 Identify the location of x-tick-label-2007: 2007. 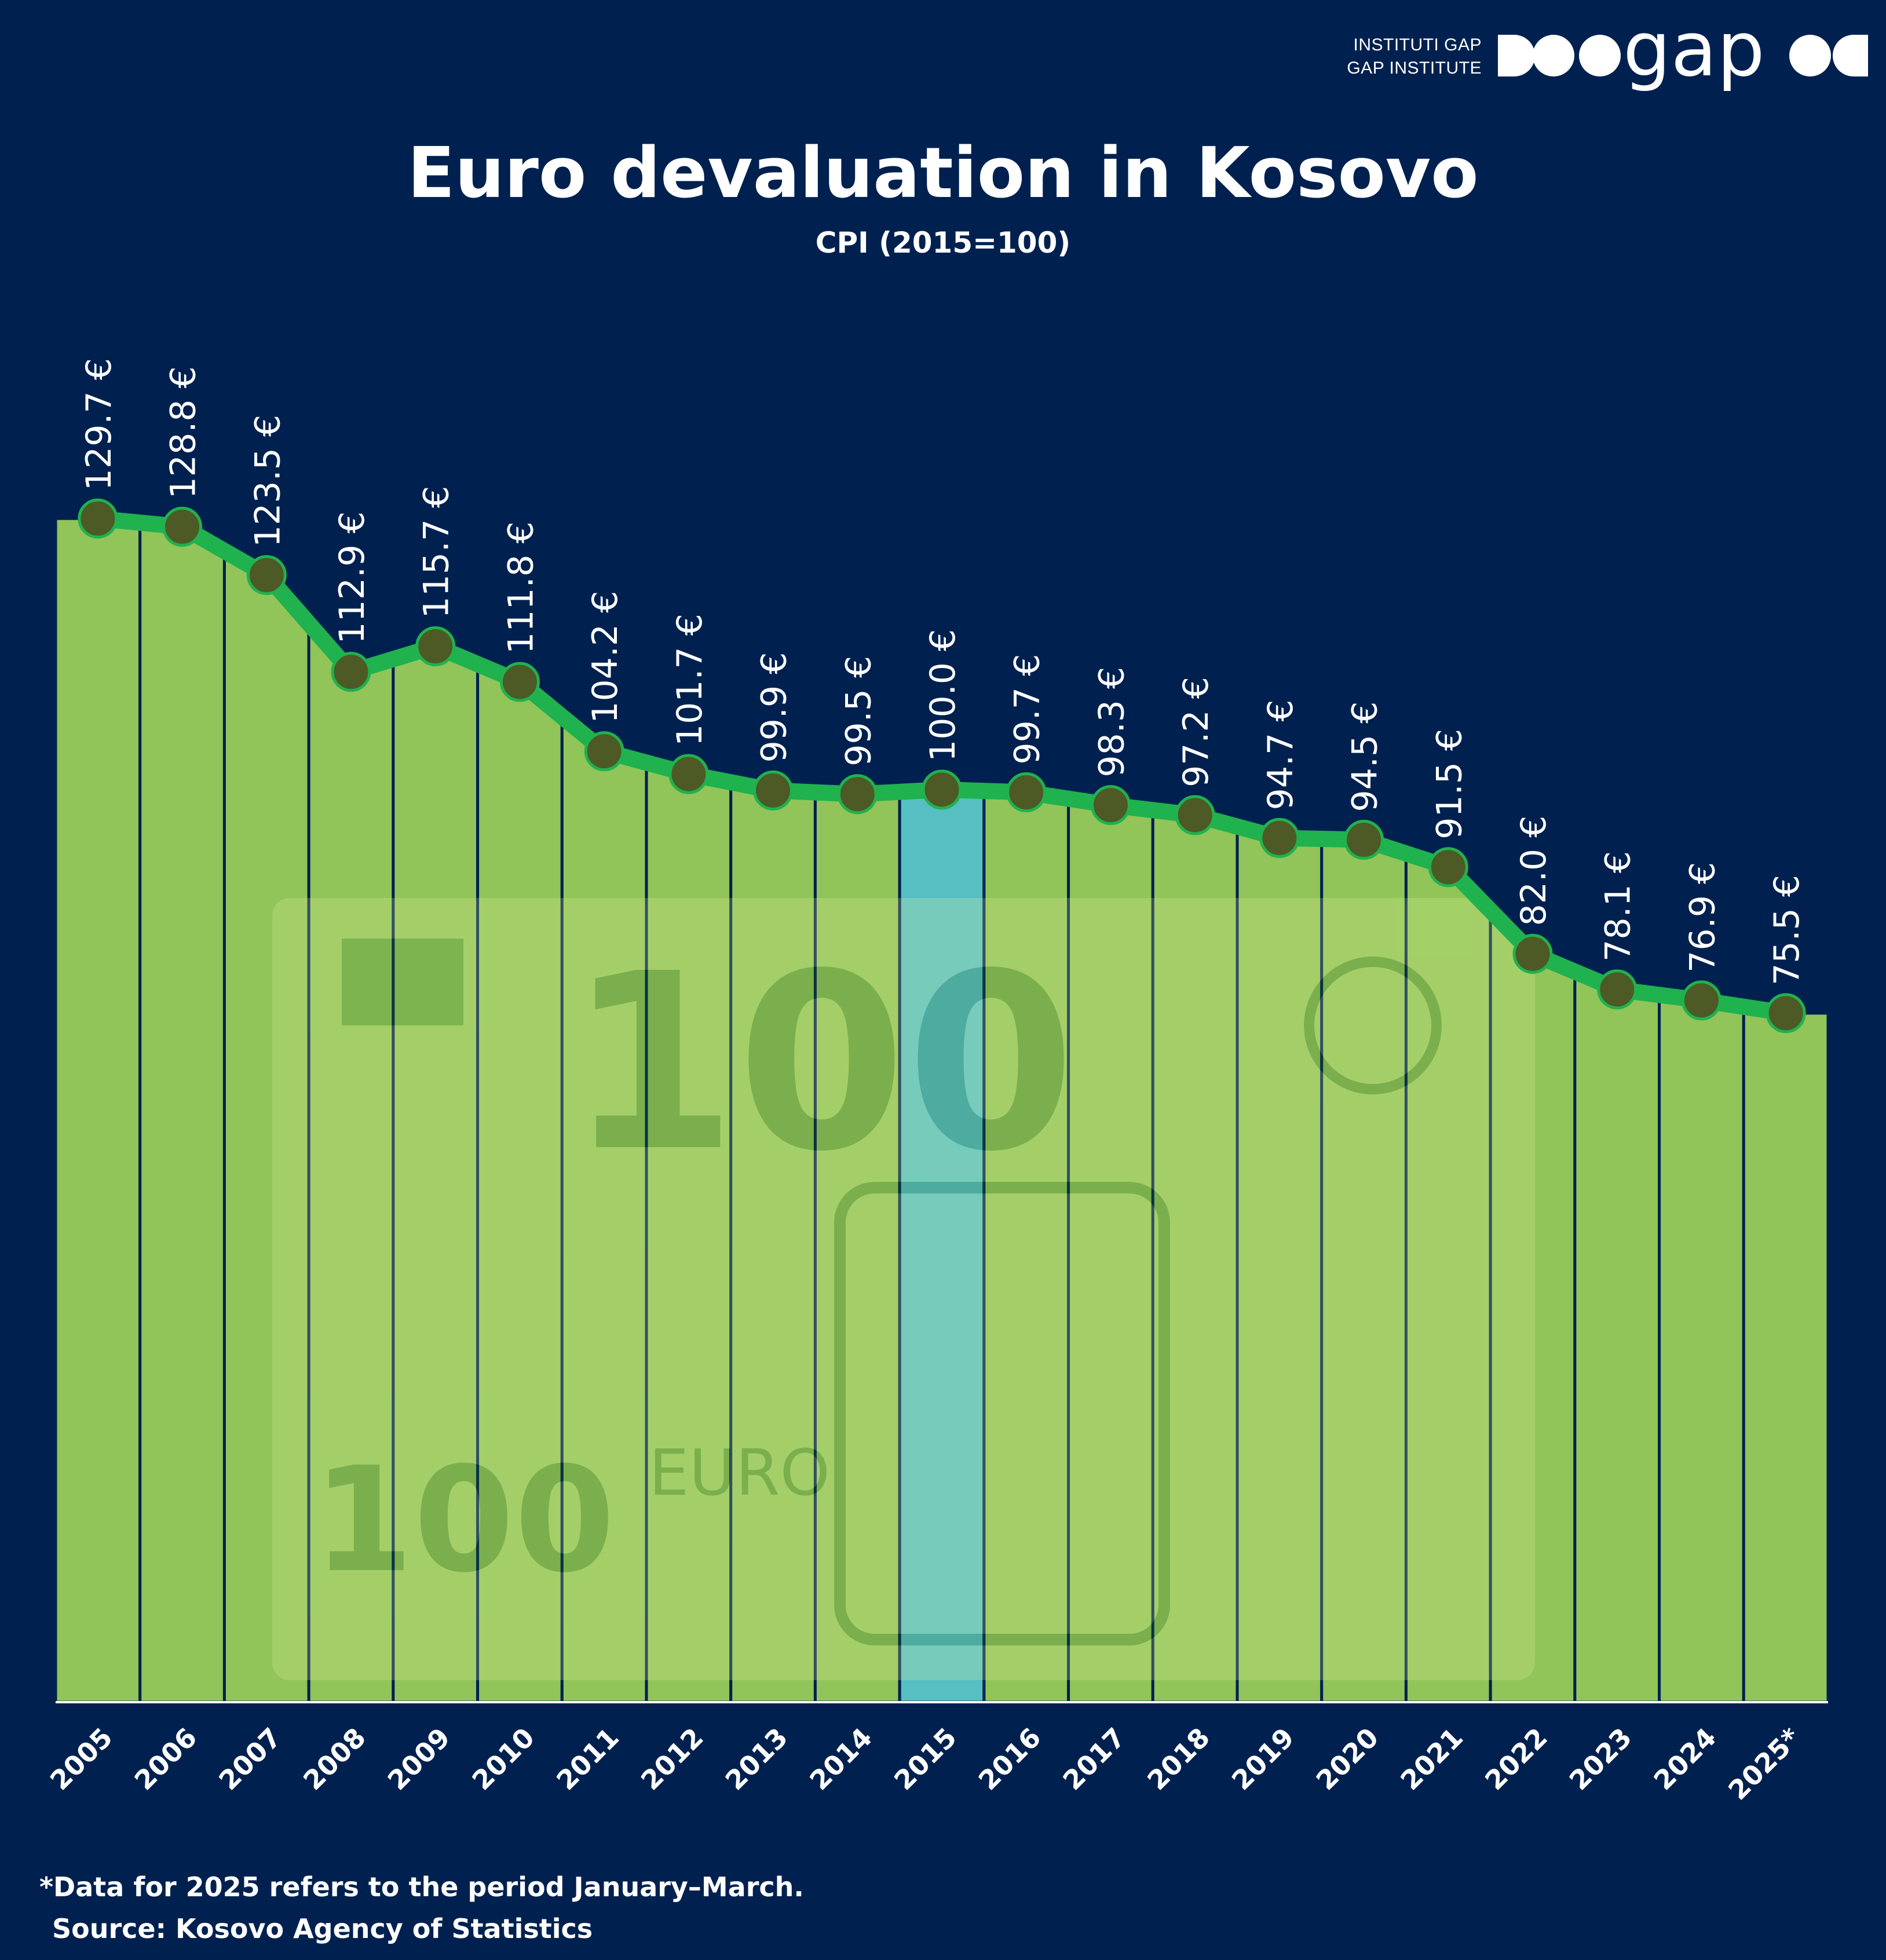
(250, 1759).